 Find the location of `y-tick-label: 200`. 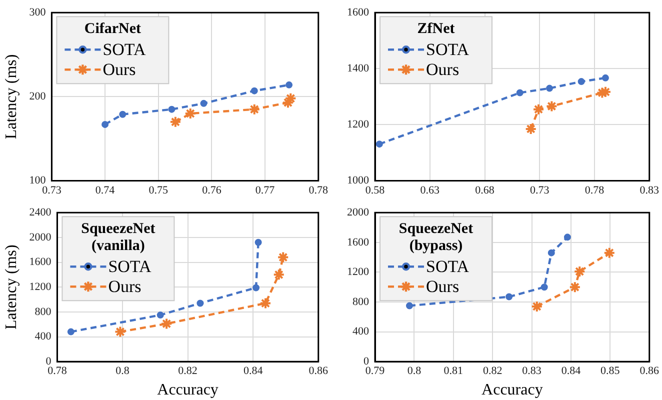

y-tick-label: 200 is located at coordinates (37, 96).